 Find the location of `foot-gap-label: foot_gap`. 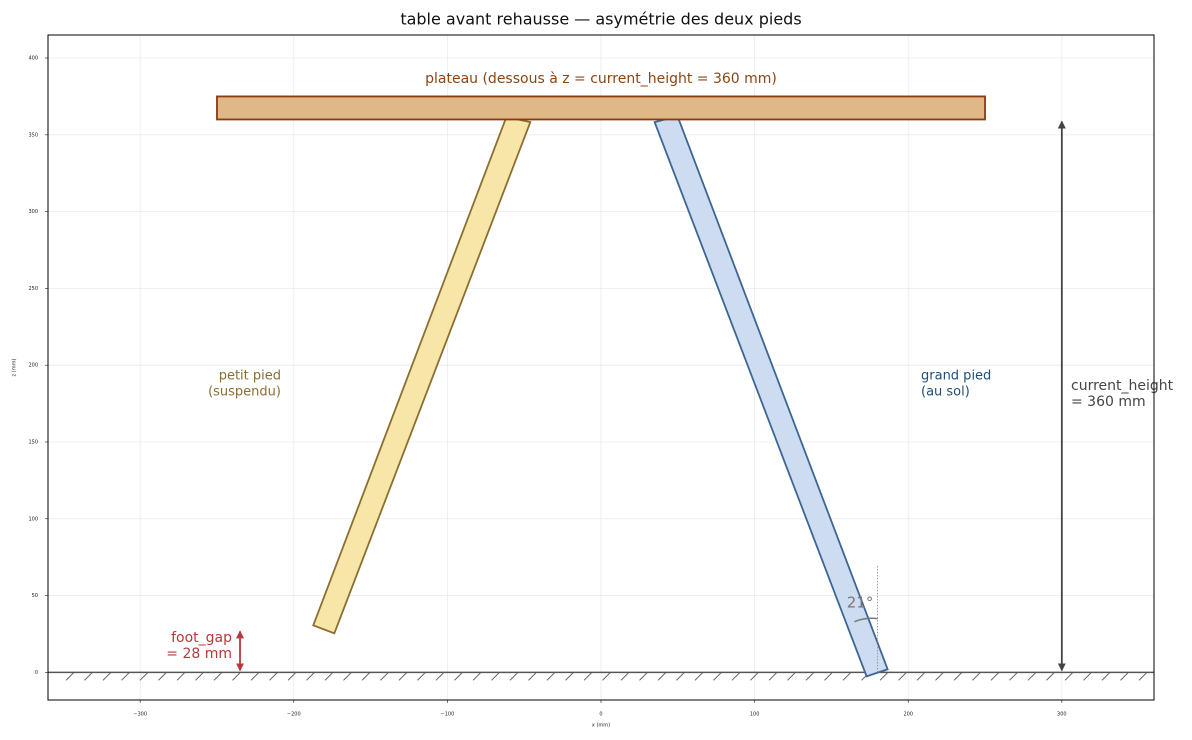

foot-gap-label: foot_gap is located at coordinates (201, 638).